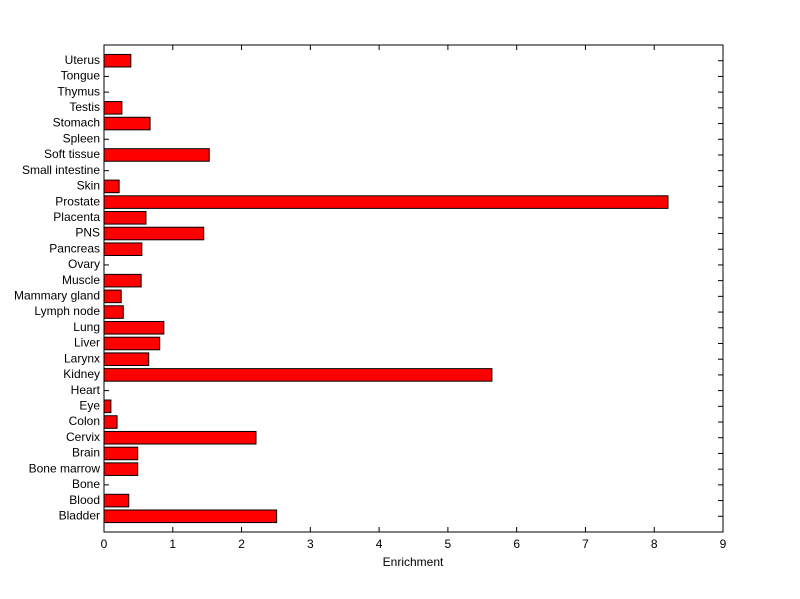 Image resolution: width=800 pixels, height=599 pixels. I want to click on y-tick-label: Kidney, so click(81, 374).